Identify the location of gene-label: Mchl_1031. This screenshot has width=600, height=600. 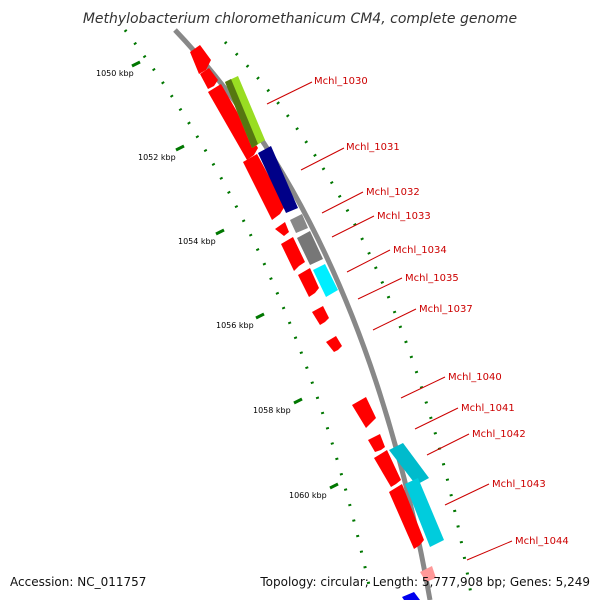
(373, 147).